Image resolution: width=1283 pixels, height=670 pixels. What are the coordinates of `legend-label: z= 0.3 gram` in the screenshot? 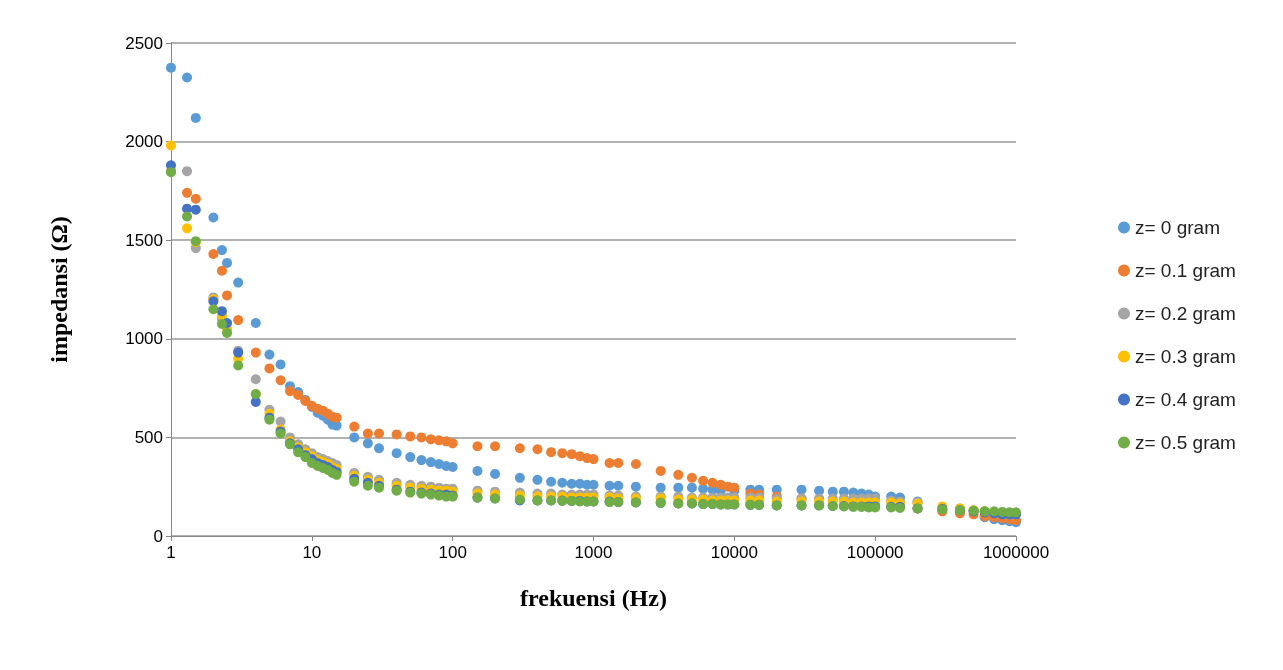 It's located at (1185, 356).